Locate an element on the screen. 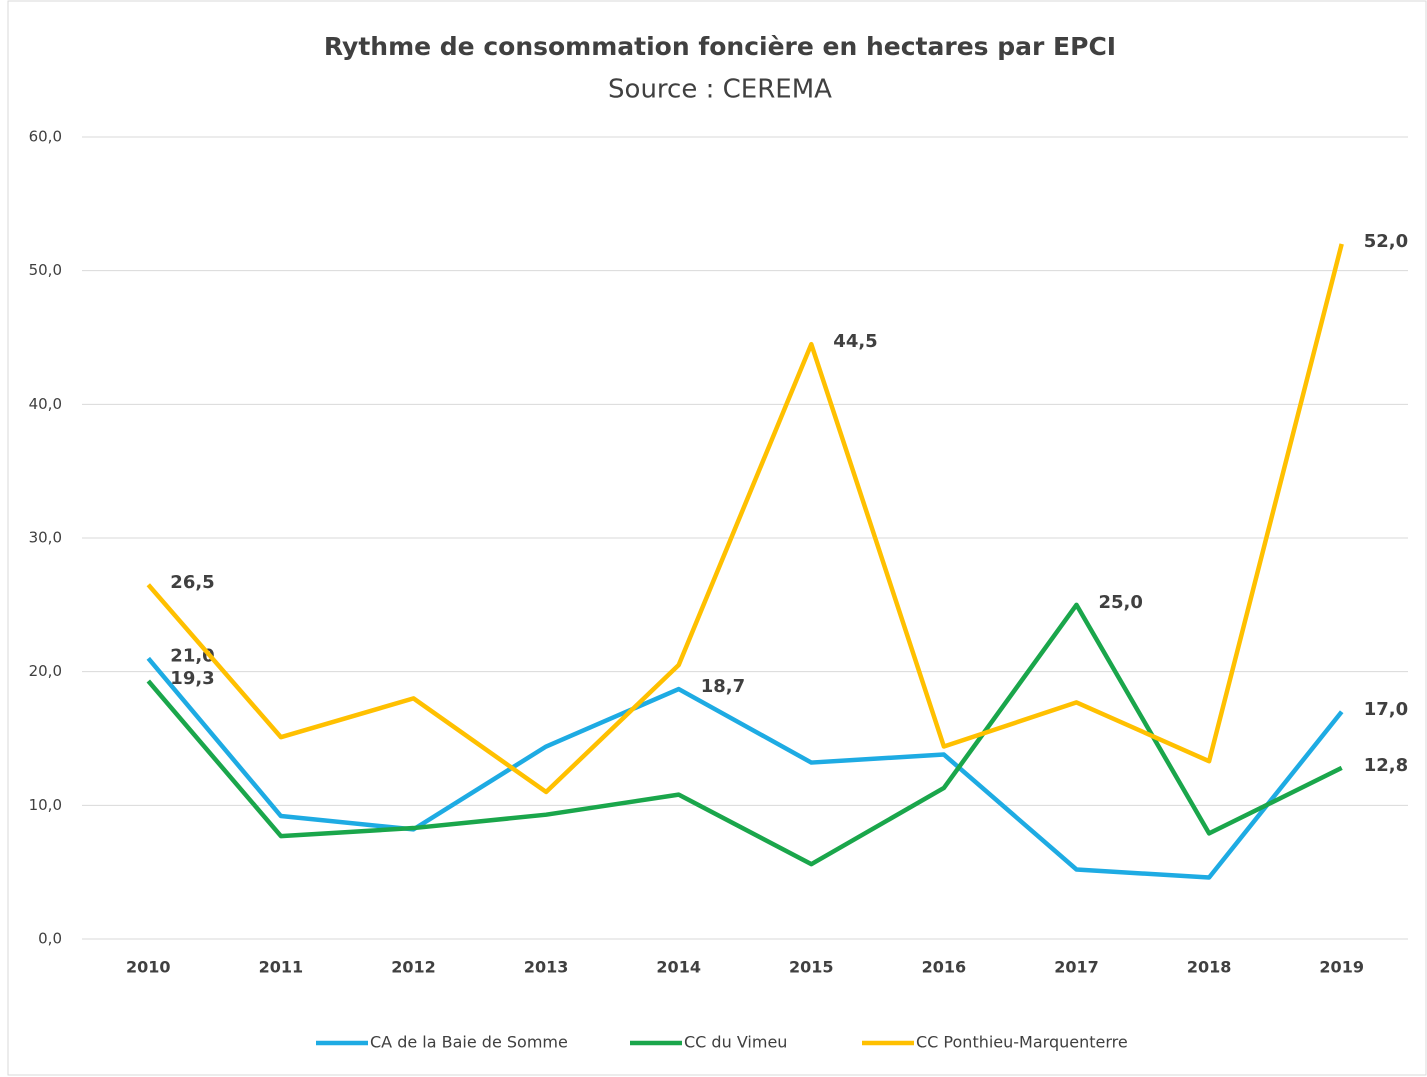  y-tick-label: 0,0 is located at coordinates (50, 939).